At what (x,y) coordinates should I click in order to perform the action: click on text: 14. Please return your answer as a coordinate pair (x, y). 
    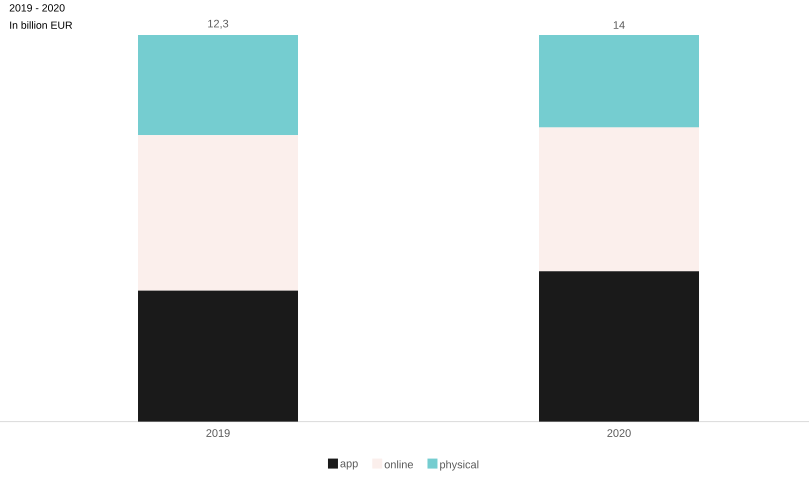
    Looking at the image, I should click on (619, 25).